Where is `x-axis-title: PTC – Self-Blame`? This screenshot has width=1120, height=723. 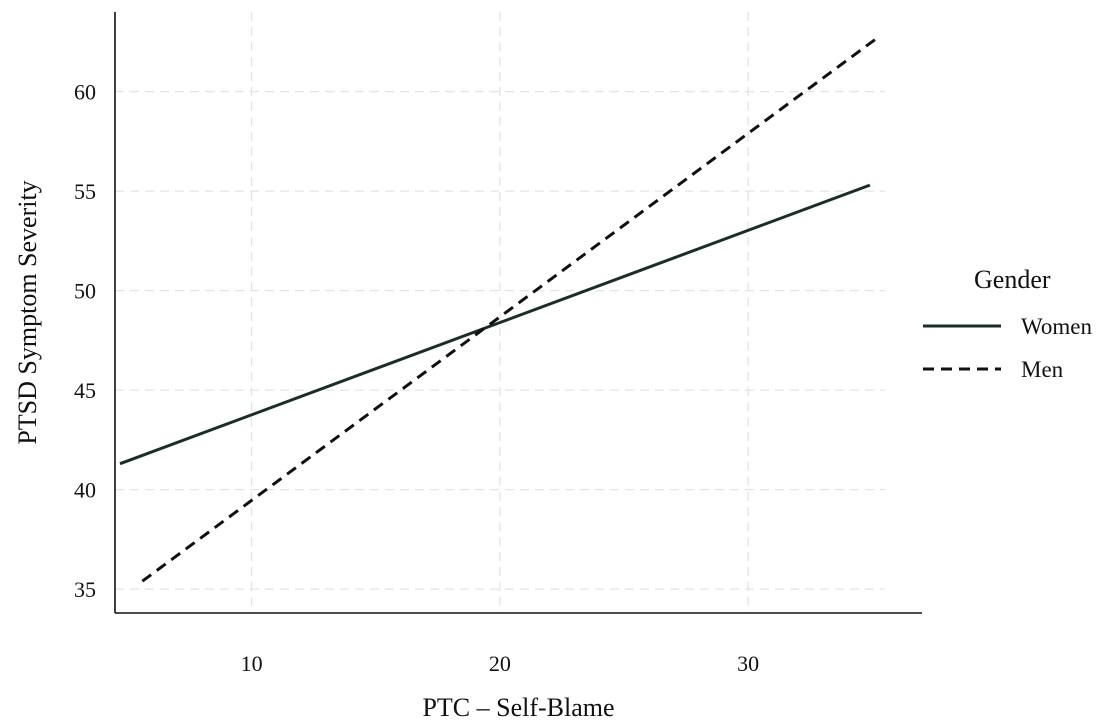
x-axis-title: PTC – Self-Blame is located at coordinates (518, 707).